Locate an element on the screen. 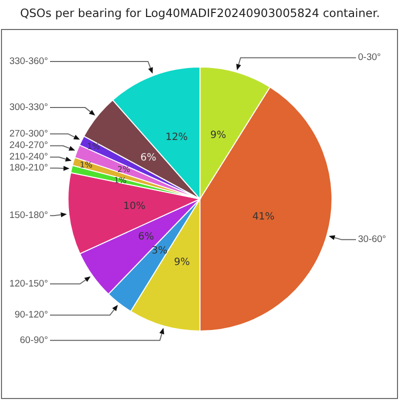 The height and width of the screenshot is (400, 400). slice-label: 0-30° is located at coordinates (370, 58).